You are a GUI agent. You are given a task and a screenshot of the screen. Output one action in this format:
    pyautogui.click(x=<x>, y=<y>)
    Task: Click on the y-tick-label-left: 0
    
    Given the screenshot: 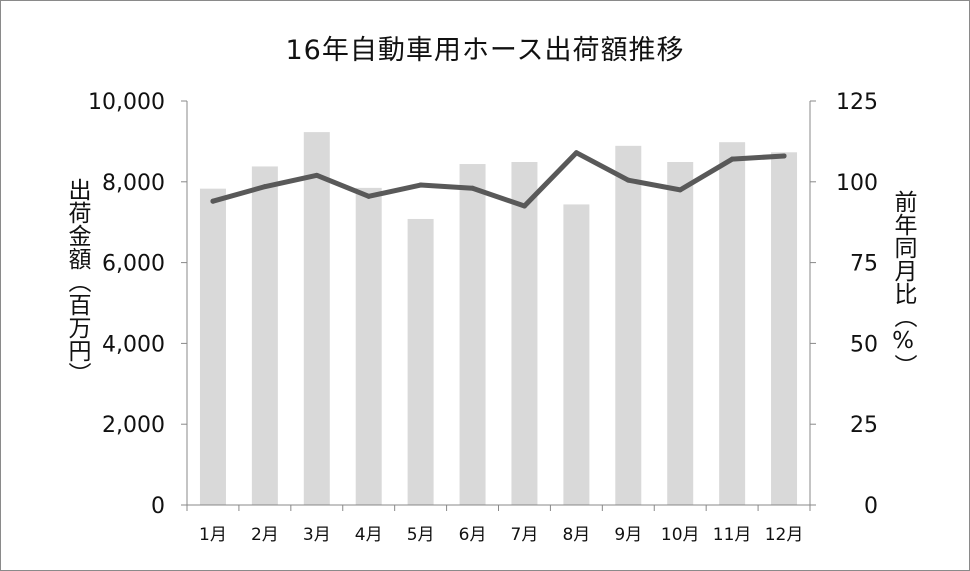 What is the action you would take?
    pyautogui.click(x=158, y=506)
    